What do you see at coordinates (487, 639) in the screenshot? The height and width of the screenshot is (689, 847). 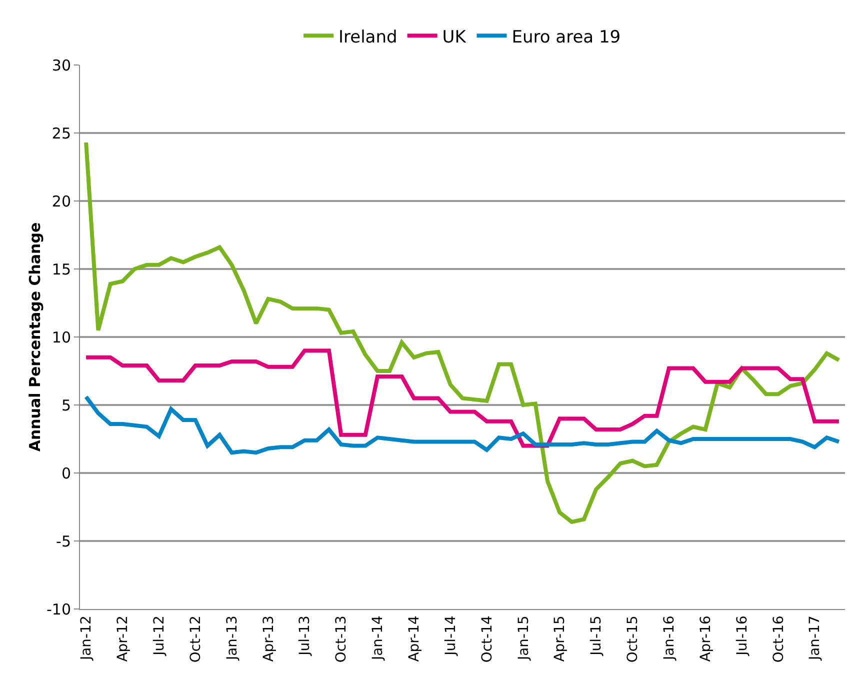 I see `x-tick-label: Oct-14` at bounding box center [487, 639].